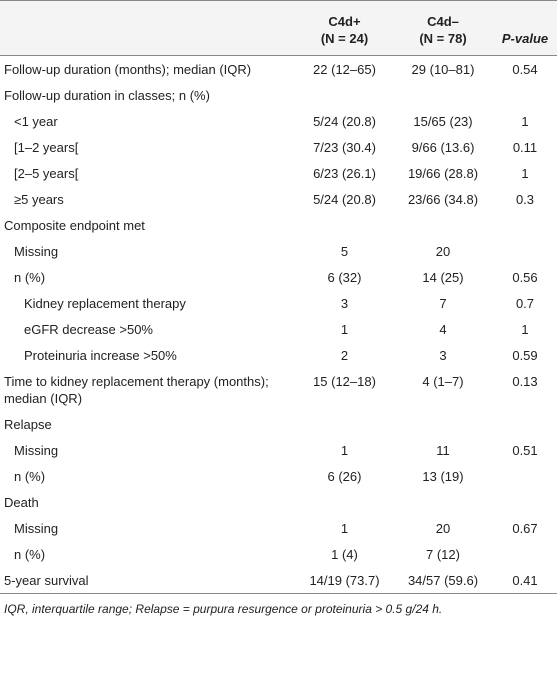  What do you see at coordinates (278, 173) in the screenshot?
I see `table-row: [2–5 years[ 6/23 (26.1) 19/66 (28.8) 1` at bounding box center [278, 173].